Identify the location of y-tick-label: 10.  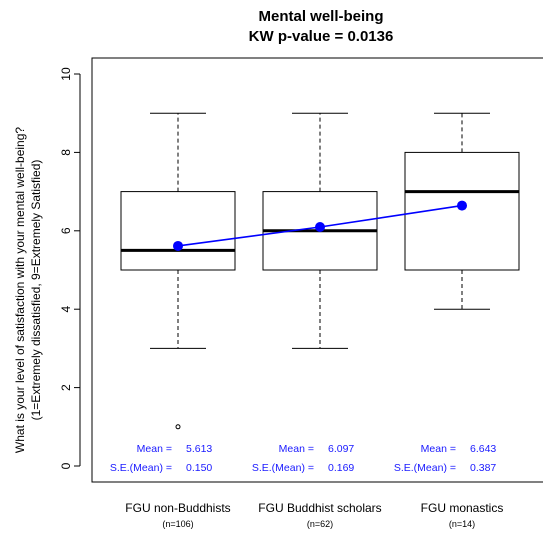
(66, 74).